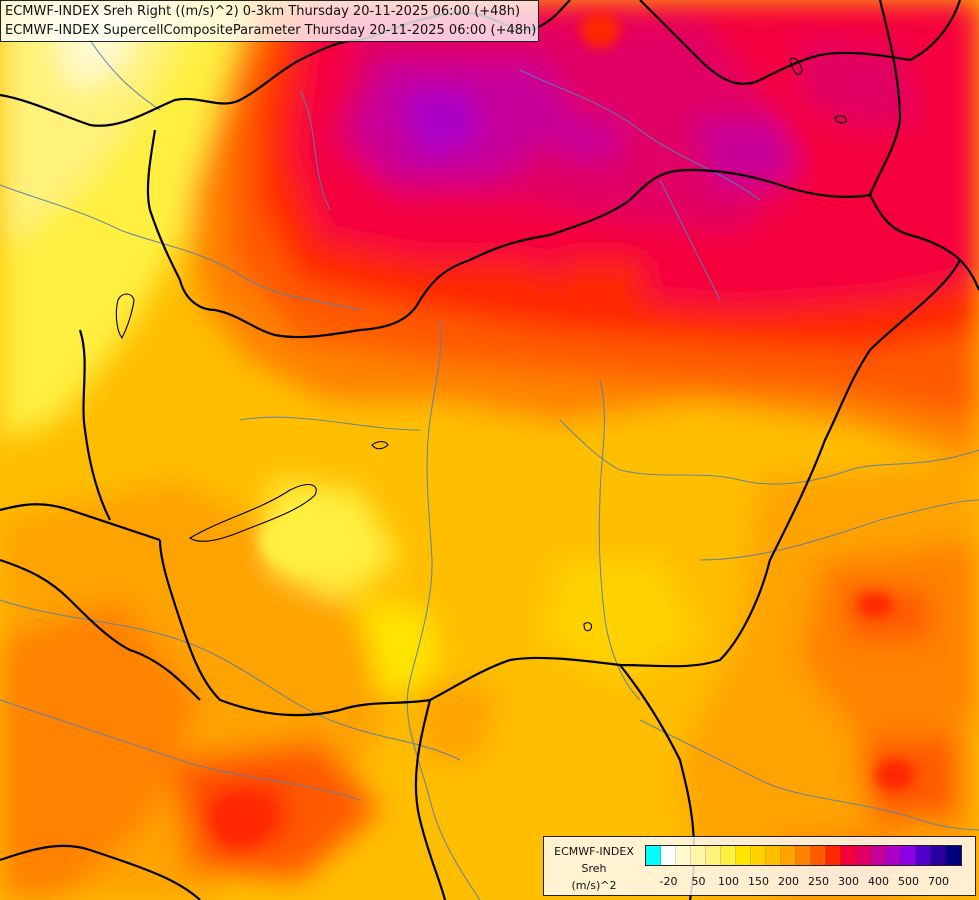 The width and height of the screenshot is (979, 900). What do you see at coordinates (594, 885) in the screenshot?
I see `legend-unit: (m/s)^2` at bounding box center [594, 885].